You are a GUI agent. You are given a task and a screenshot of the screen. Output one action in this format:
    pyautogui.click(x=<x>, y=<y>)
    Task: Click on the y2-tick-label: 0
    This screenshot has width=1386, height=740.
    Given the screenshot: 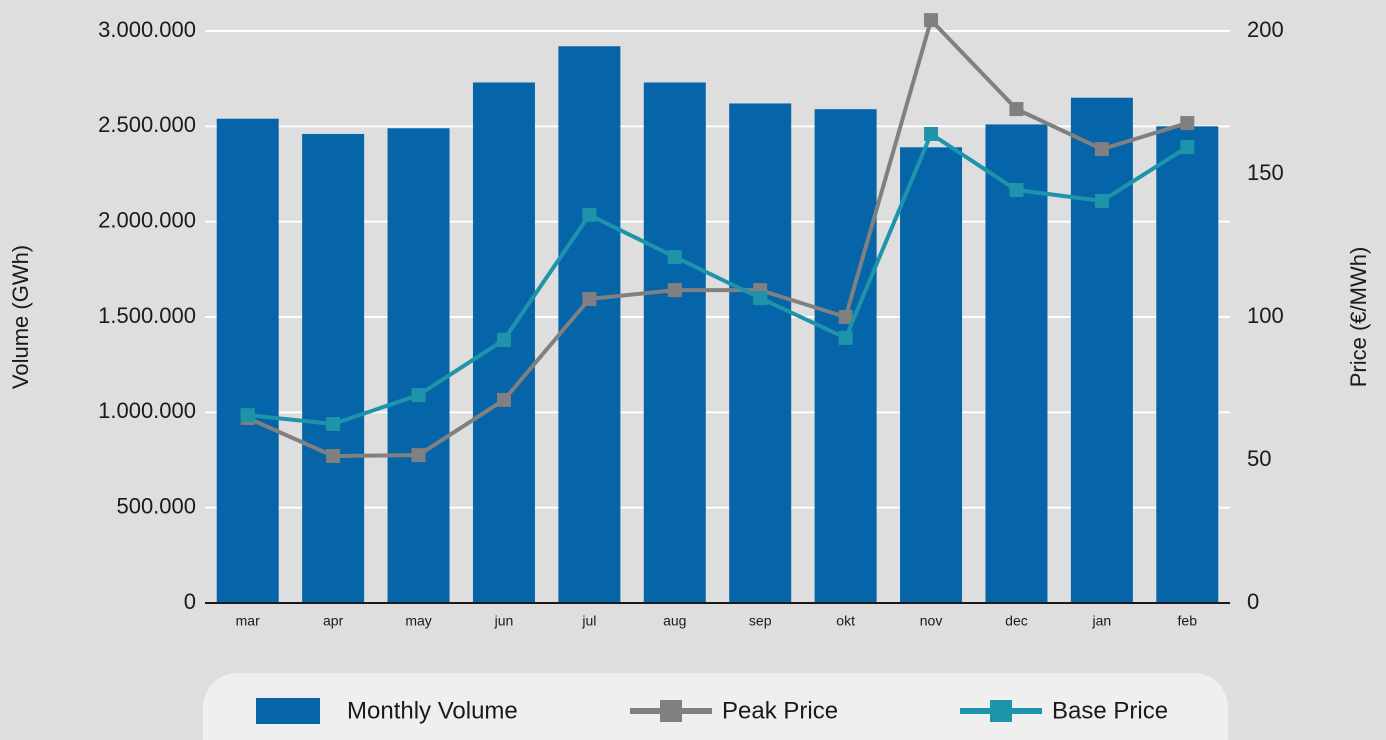 What is the action you would take?
    pyautogui.click(x=1253, y=601)
    